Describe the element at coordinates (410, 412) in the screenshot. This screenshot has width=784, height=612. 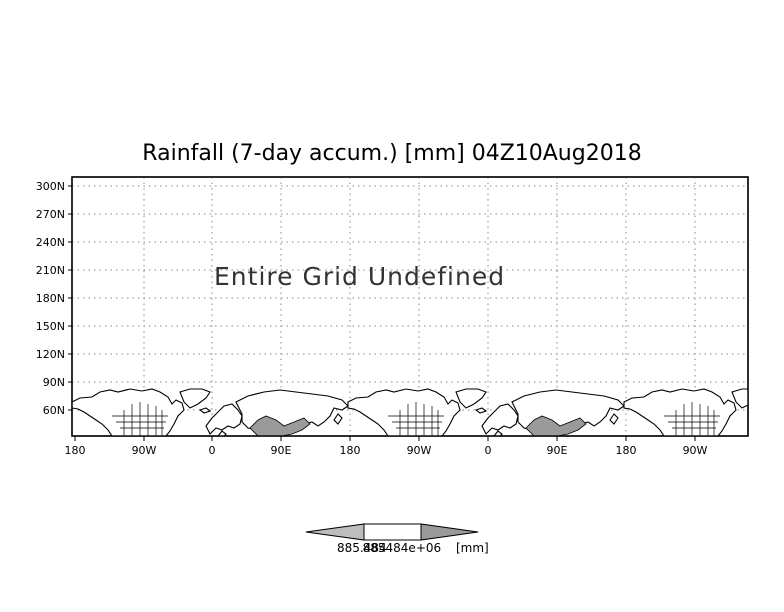
I see `coastlines` at that location.